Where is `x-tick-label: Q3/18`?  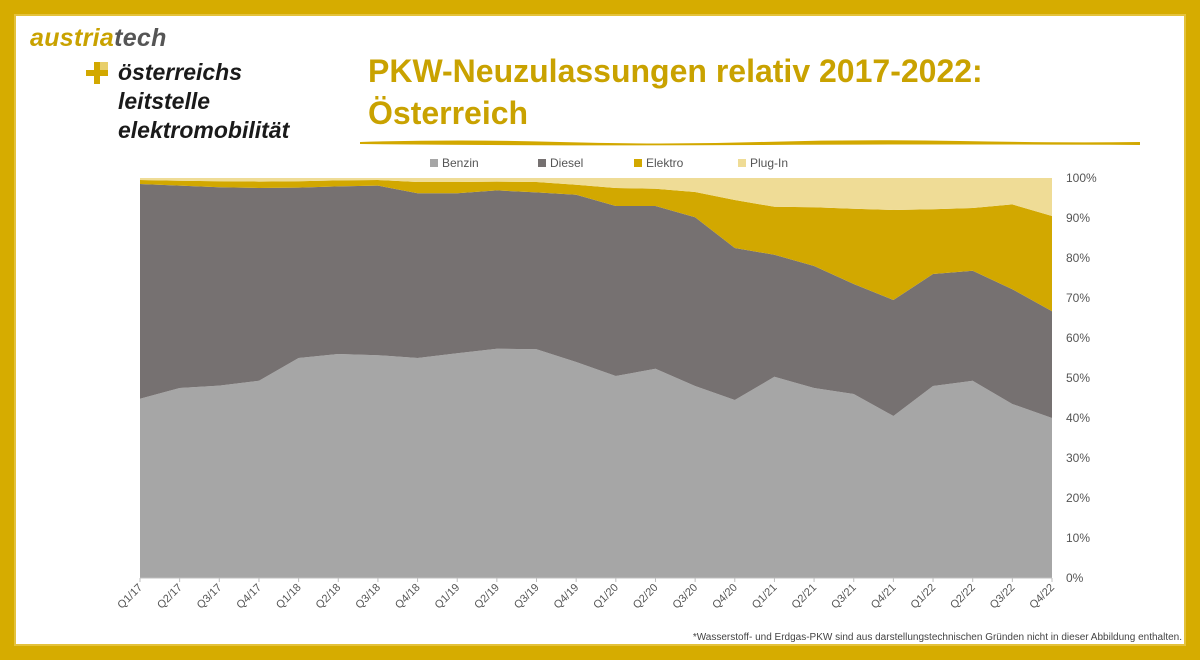
x-tick-label: Q3/18 is located at coordinates (368, 597).